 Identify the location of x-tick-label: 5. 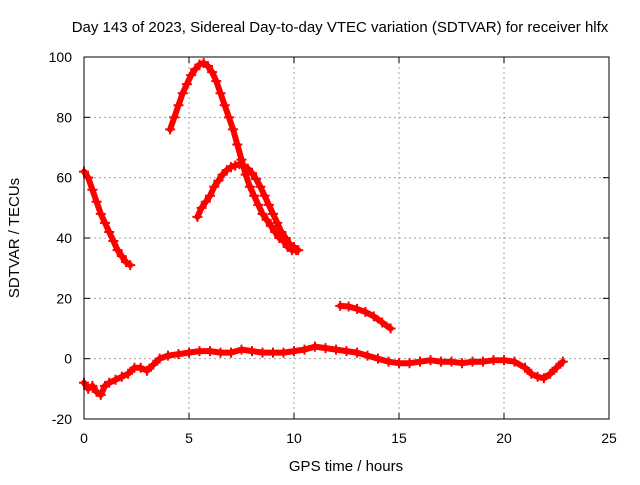
(189, 438).